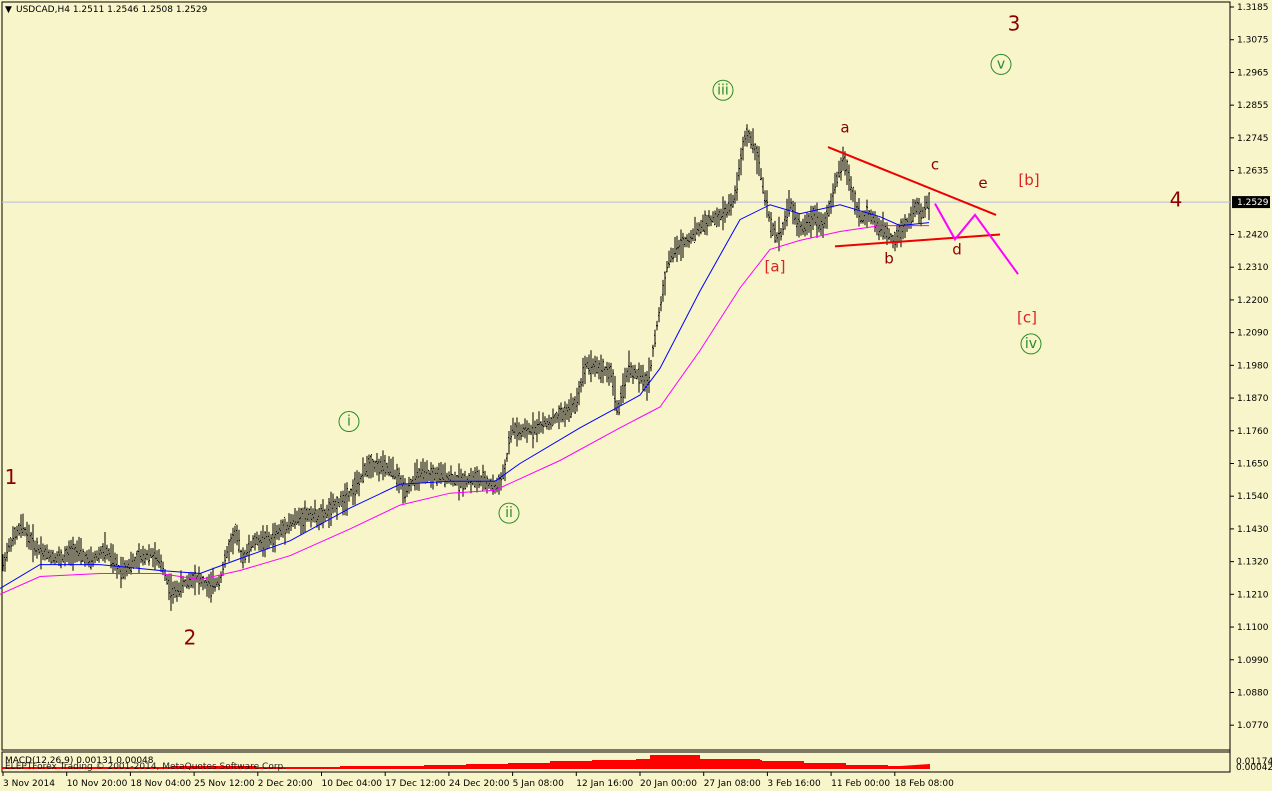 This screenshot has width=1272, height=791. What do you see at coordinates (1027, 317) in the screenshot?
I see `wave-label: [c]` at bounding box center [1027, 317].